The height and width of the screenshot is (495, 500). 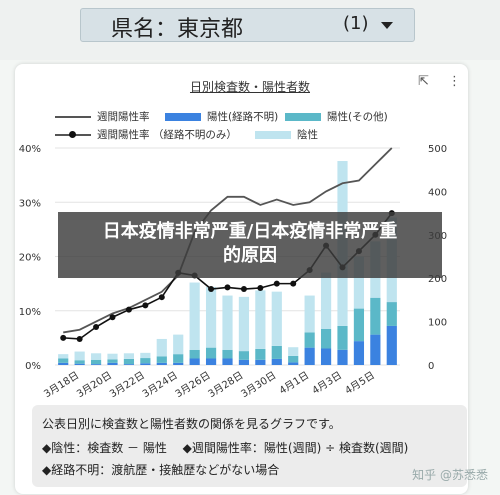 What do you see at coordinates (454, 81) in the screenshot?
I see `more-vert-icon: ⋮` at bounding box center [454, 81].